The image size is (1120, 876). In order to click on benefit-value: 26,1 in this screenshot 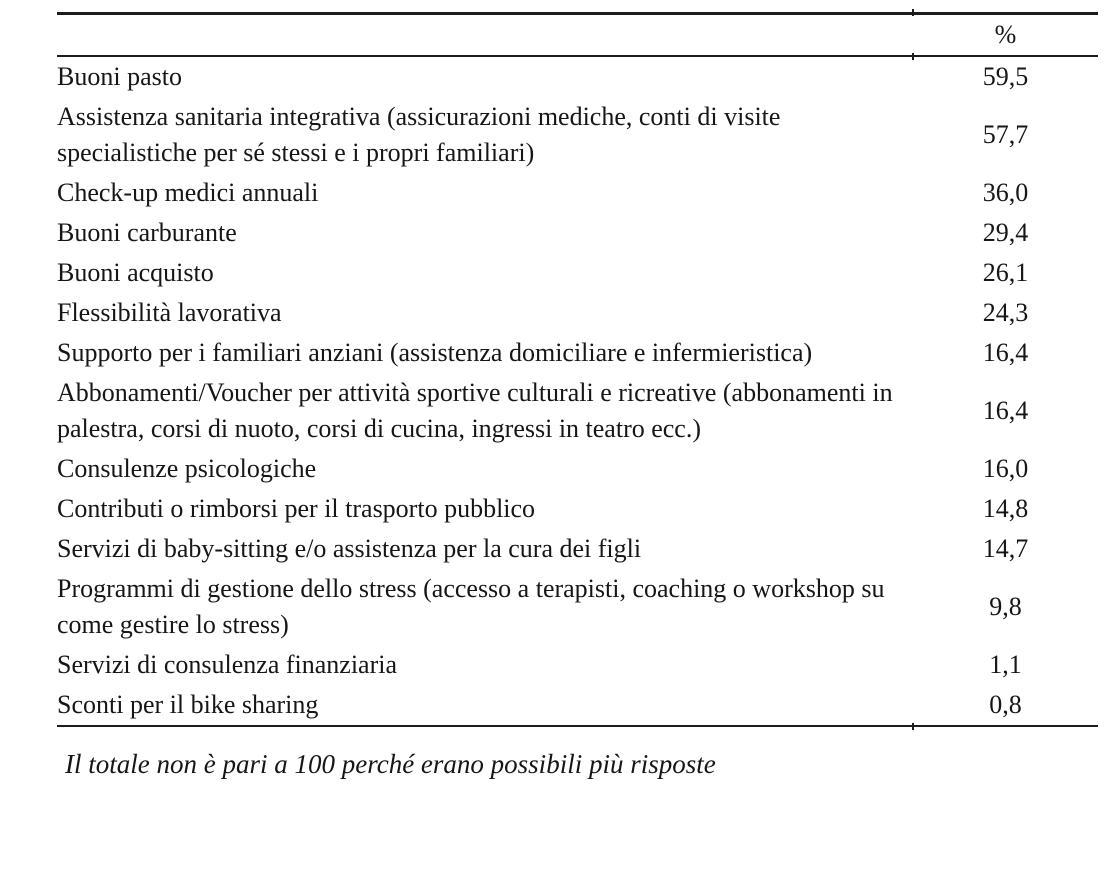, I will do `click(1005, 272)`.